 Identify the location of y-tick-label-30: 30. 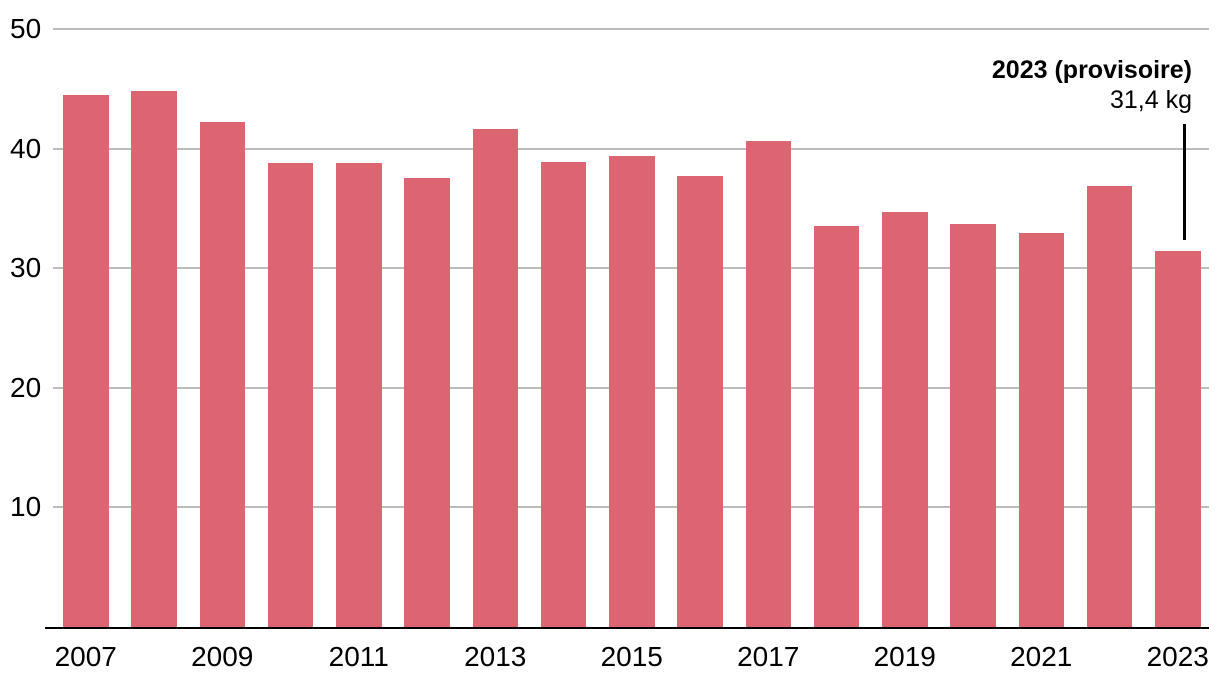
(26, 267).